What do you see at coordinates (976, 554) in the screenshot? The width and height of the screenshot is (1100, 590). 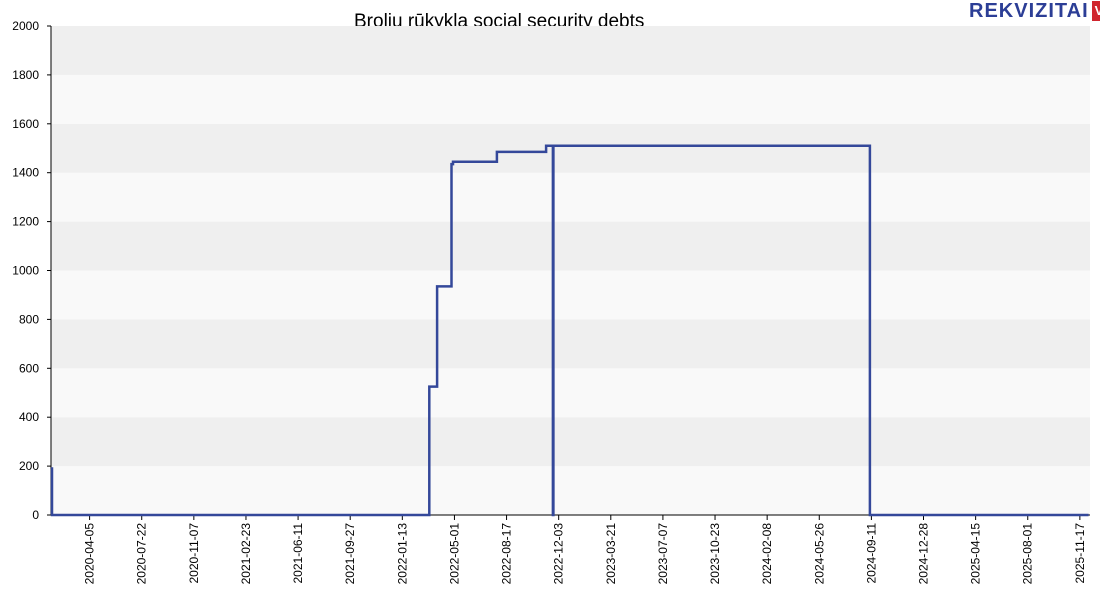 I see `x-tick-label: 2025-04-15` at bounding box center [976, 554].